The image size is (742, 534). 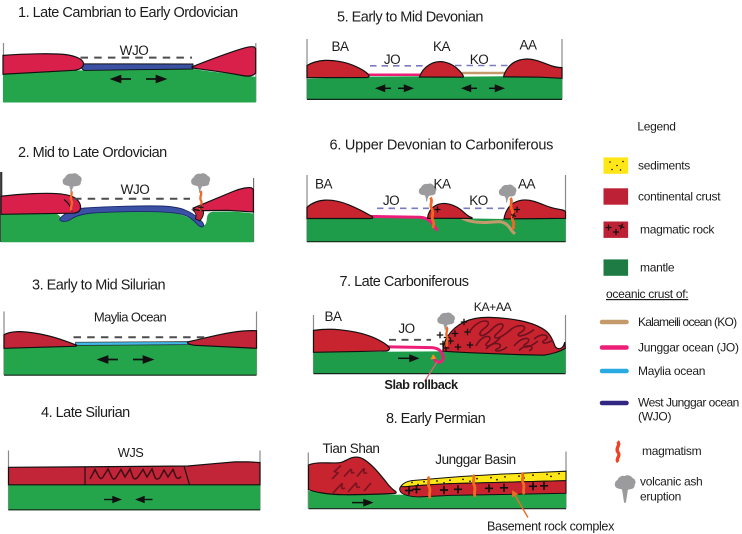 I want to click on svg-text: volcanic ash, so click(x=671, y=482).